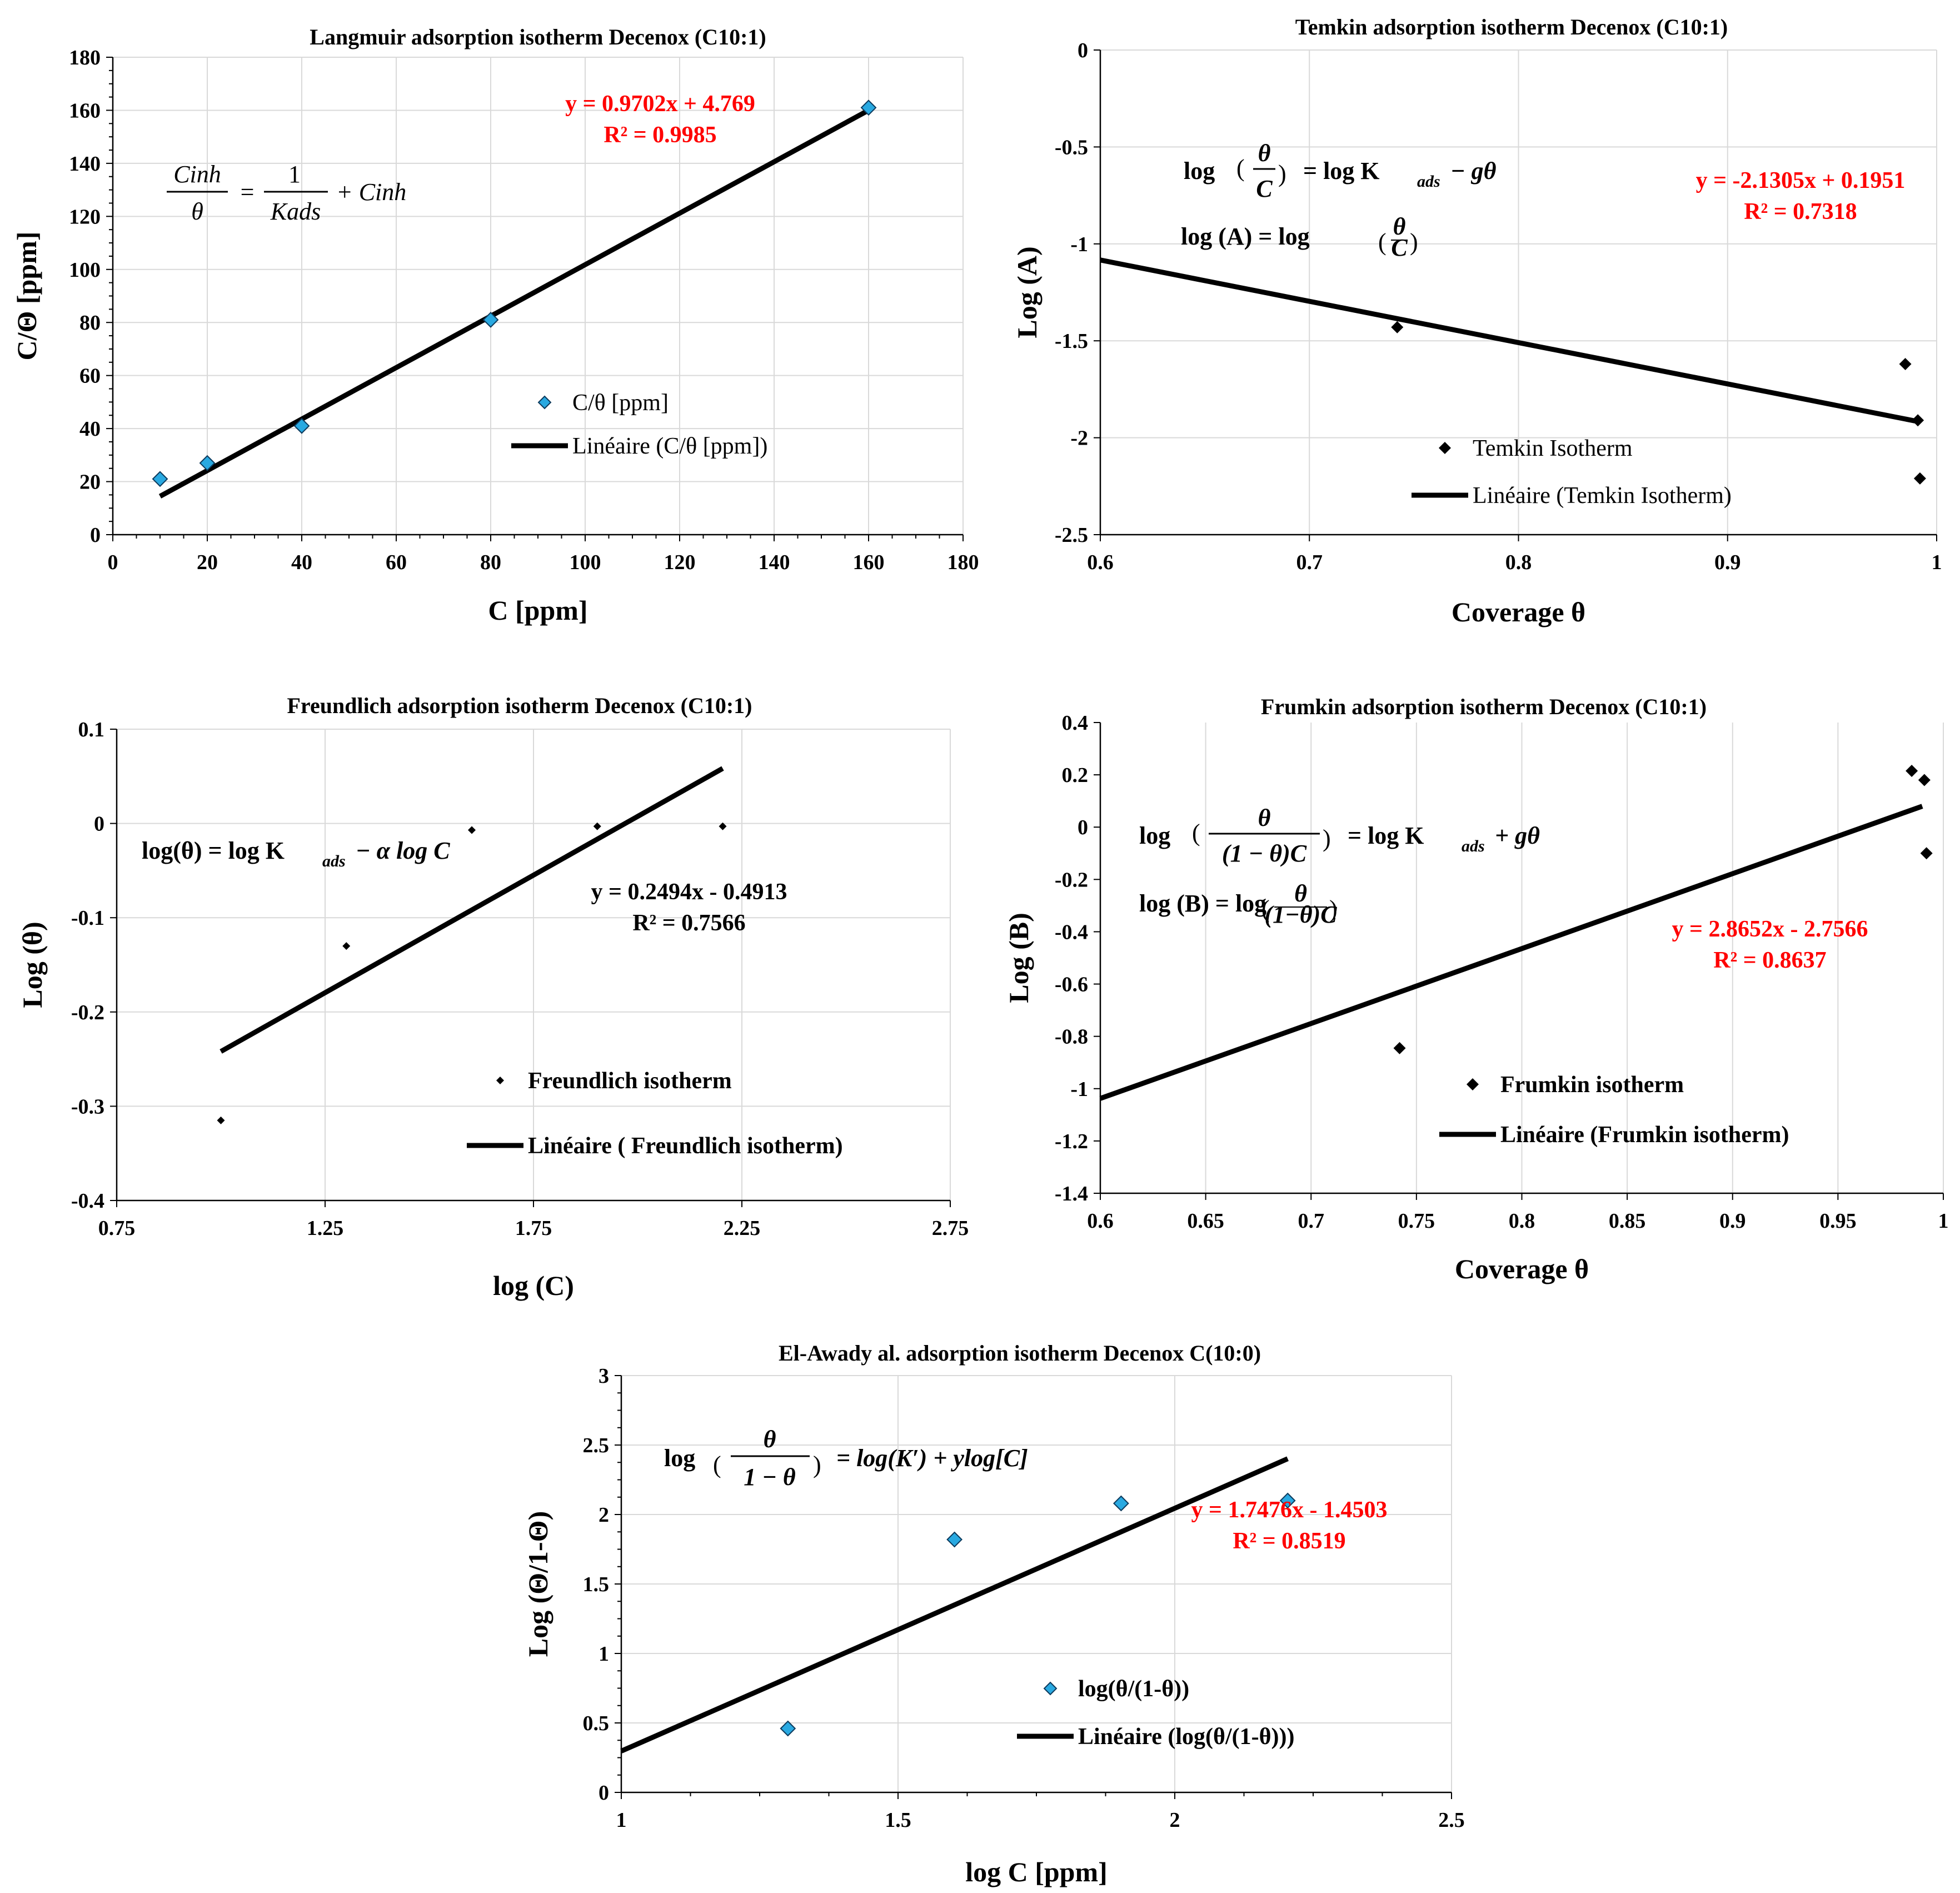 This screenshot has width=1960, height=1893. I want to click on y-axis-label: Log (B), so click(1018, 958).